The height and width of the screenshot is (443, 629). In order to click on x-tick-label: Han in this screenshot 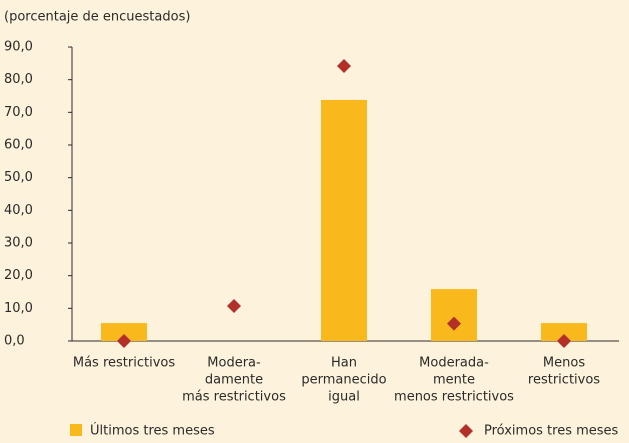, I will do `click(344, 363)`.